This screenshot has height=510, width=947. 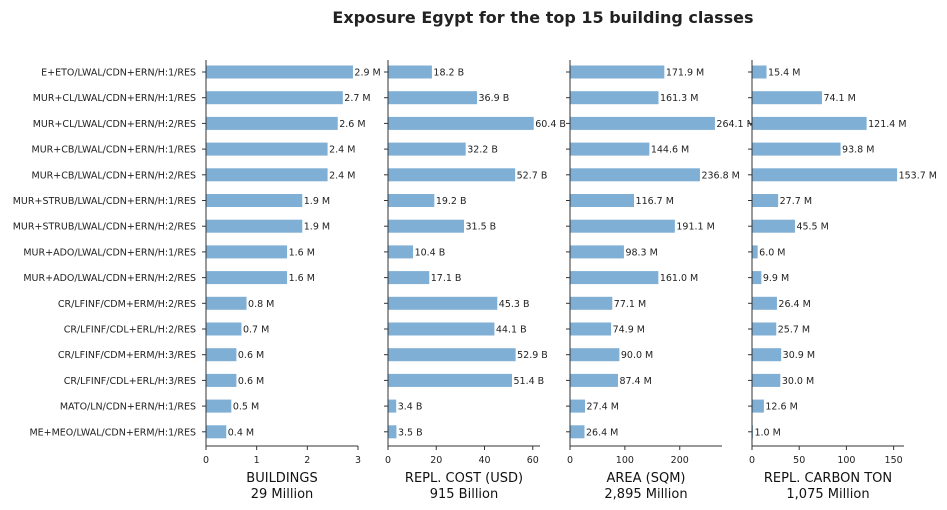 I want to click on data-label: 1.0 M, so click(x=767, y=432).